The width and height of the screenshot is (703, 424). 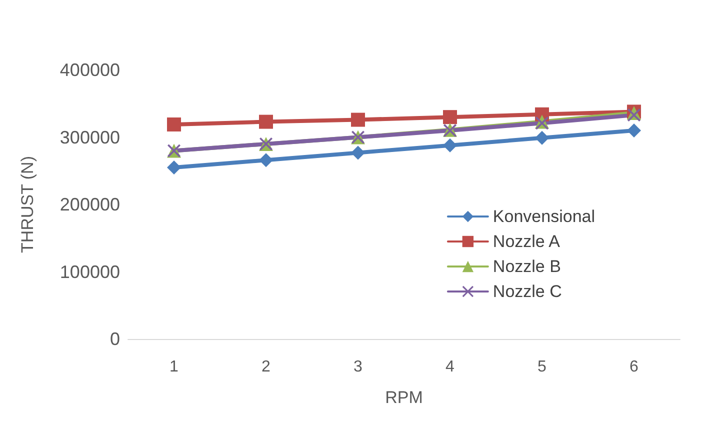 I want to click on y-tick-label: 200000, so click(x=90, y=204).